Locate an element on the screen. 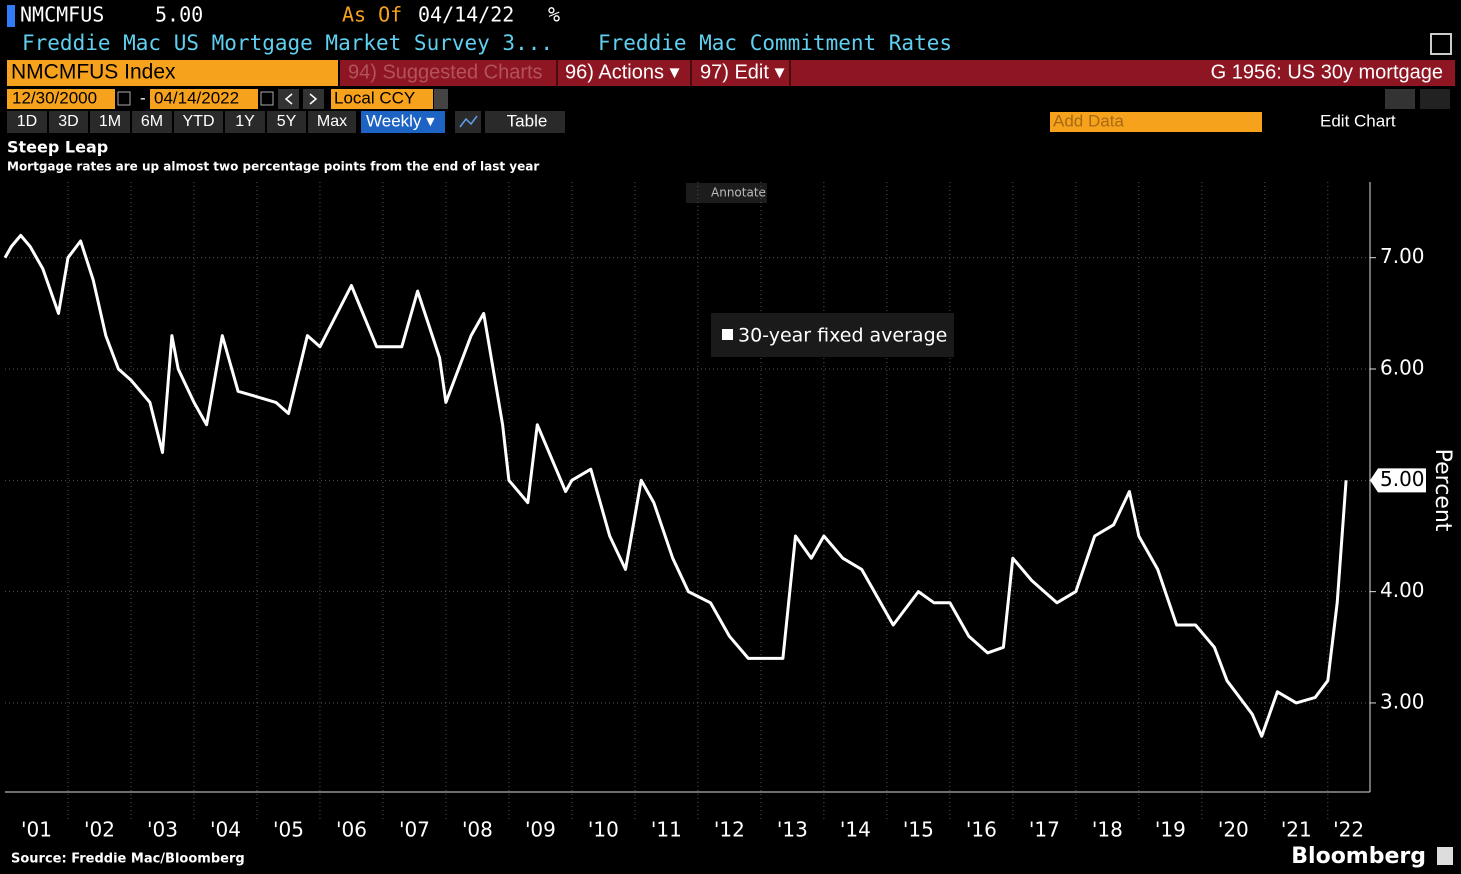 The image size is (1461, 874). legend-box is located at coordinates (832, 335).